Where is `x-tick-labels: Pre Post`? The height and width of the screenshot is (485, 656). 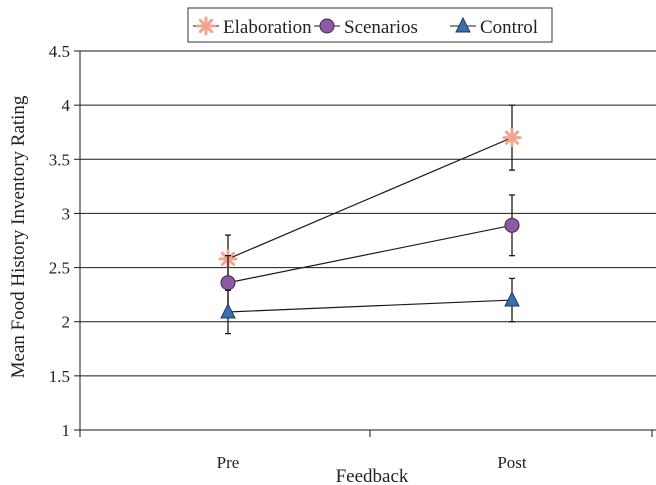
x-tick-labels: Pre Post is located at coordinates (372, 462).